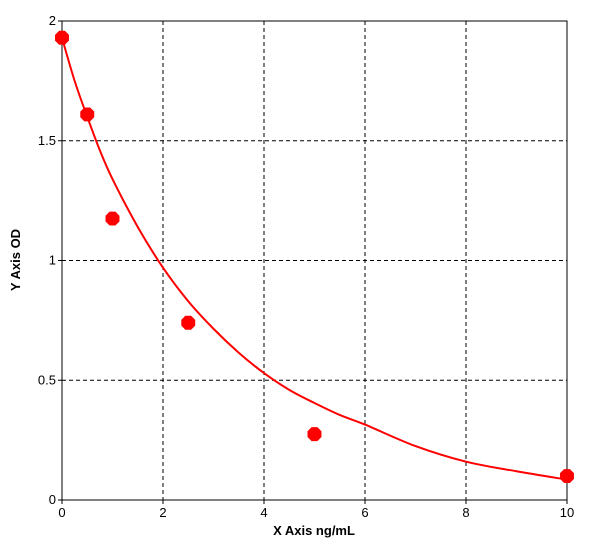 Image resolution: width=600 pixels, height=554 pixels. I want to click on x-tick-label: 4, so click(263, 512).